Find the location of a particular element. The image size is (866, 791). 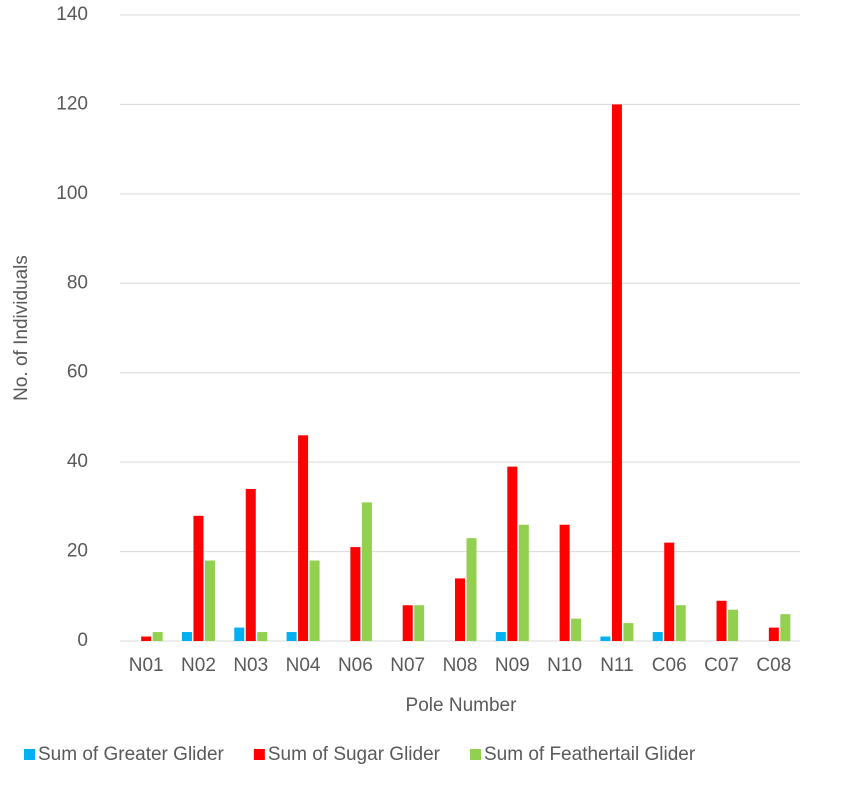

x-tick-label: C08 is located at coordinates (773, 665).